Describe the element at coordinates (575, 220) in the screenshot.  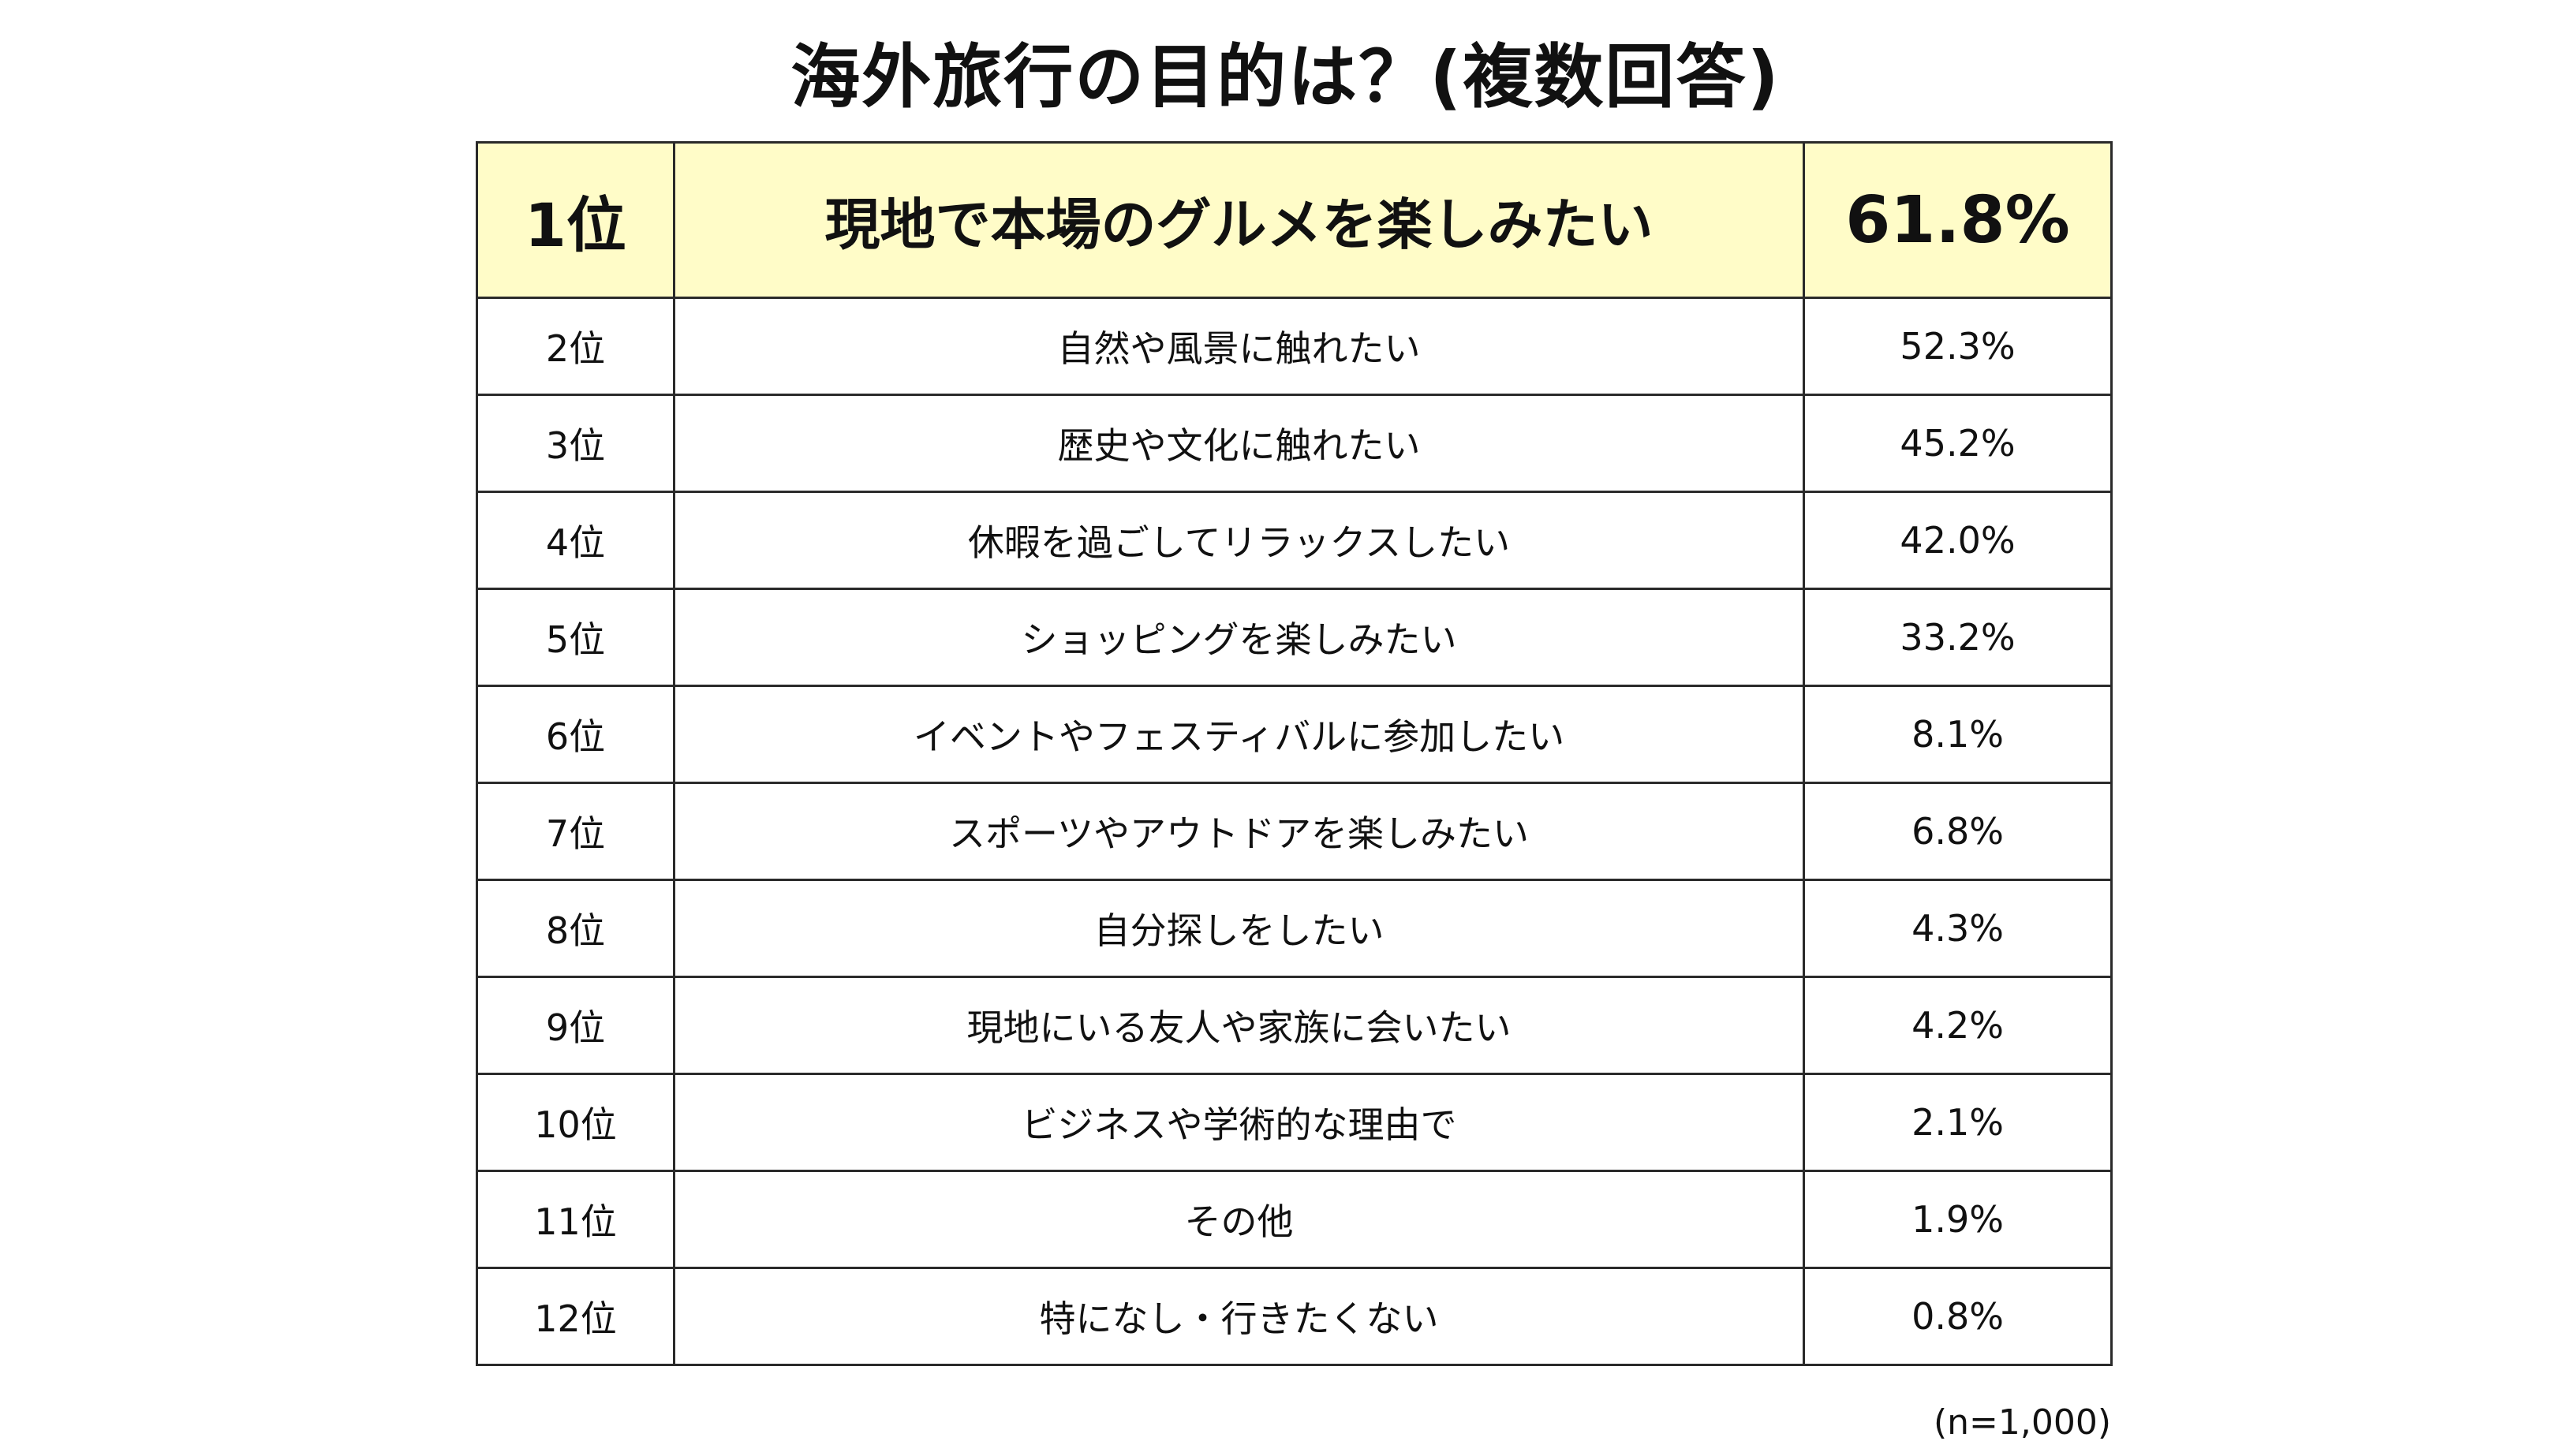
I see `rank-cell: 1位` at that location.